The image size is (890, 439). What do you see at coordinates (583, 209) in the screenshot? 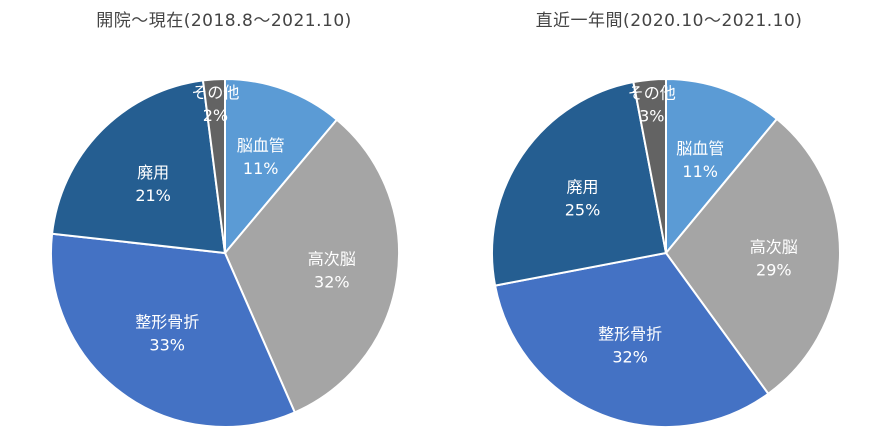
I see `slice-label-pct-1-3: 25%` at bounding box center [583, 209].